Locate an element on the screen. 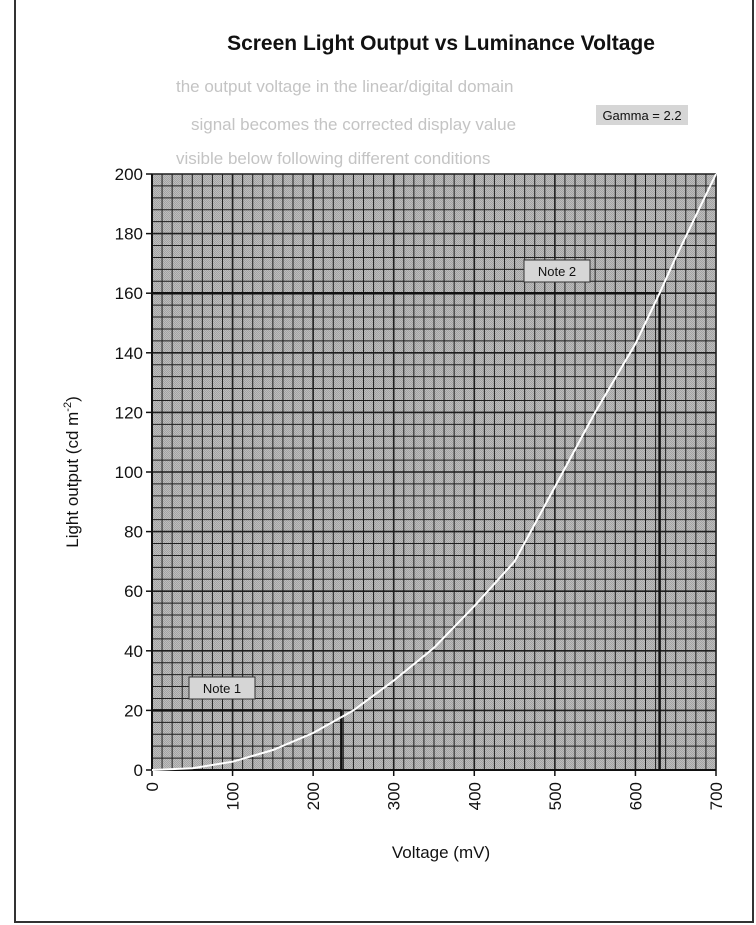 This screenshot has height=925, width=756. x-tick-label: 300 is located at coordinates (394, 796).